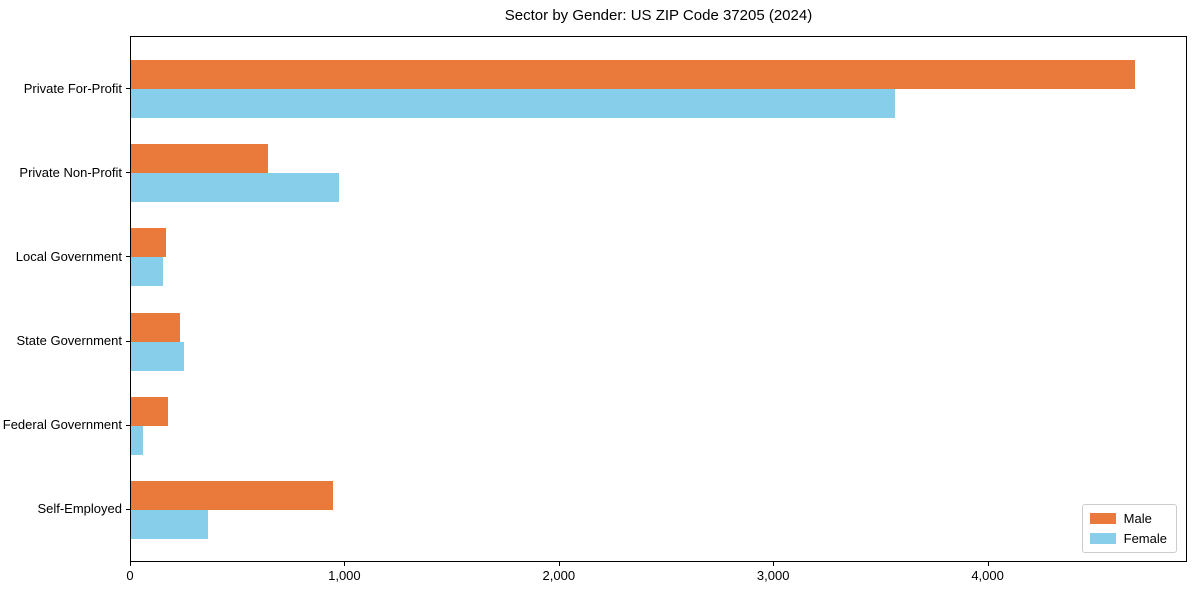 The width and height of the screenshot is (1200, 600). I want to click on y-category-label: Self-Employed, so click(79, 509).